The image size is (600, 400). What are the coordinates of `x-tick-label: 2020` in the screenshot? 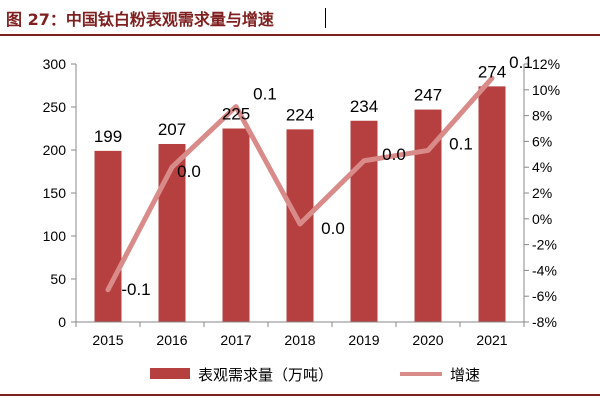 It's located at (427, 340).